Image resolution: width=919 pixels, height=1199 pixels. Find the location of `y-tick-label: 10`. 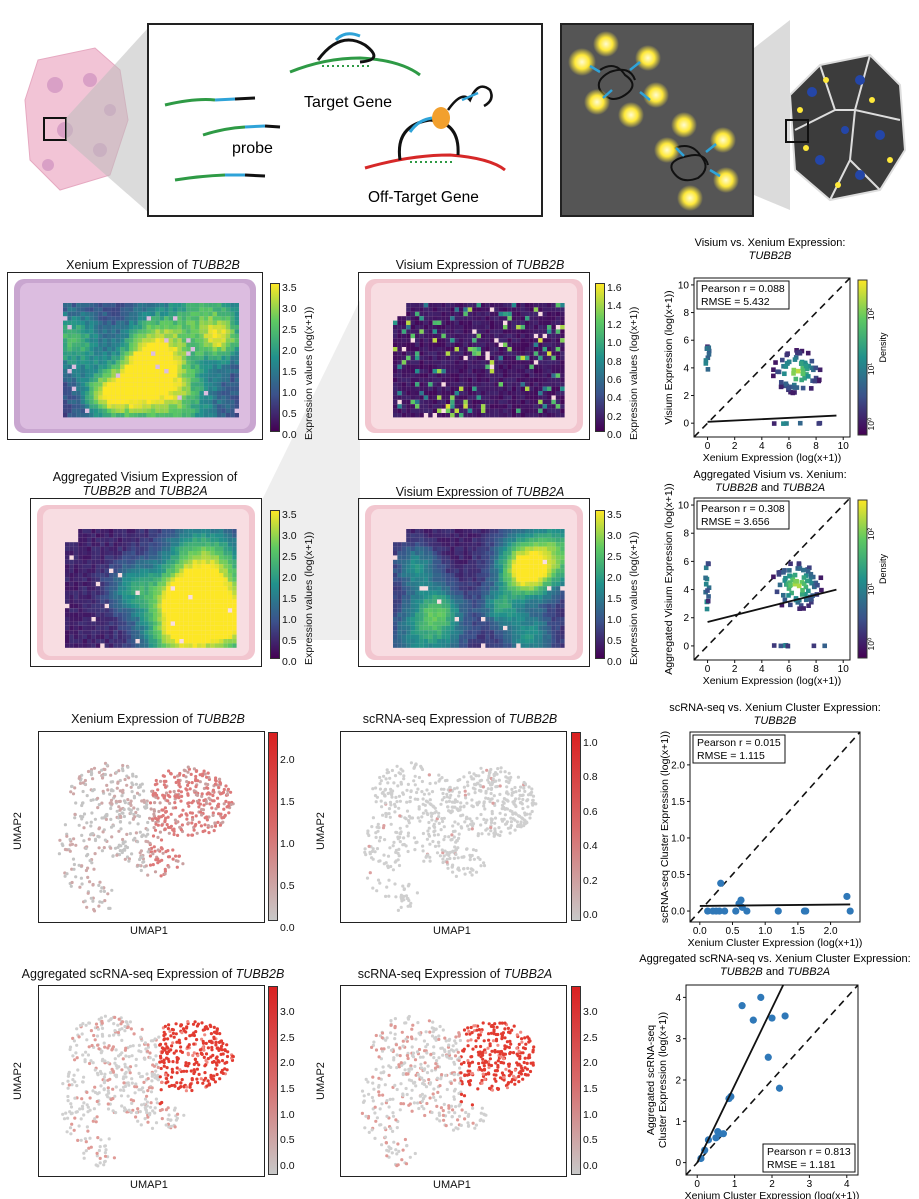

y-tick-label: 10 is located at coordinates (684, 506).